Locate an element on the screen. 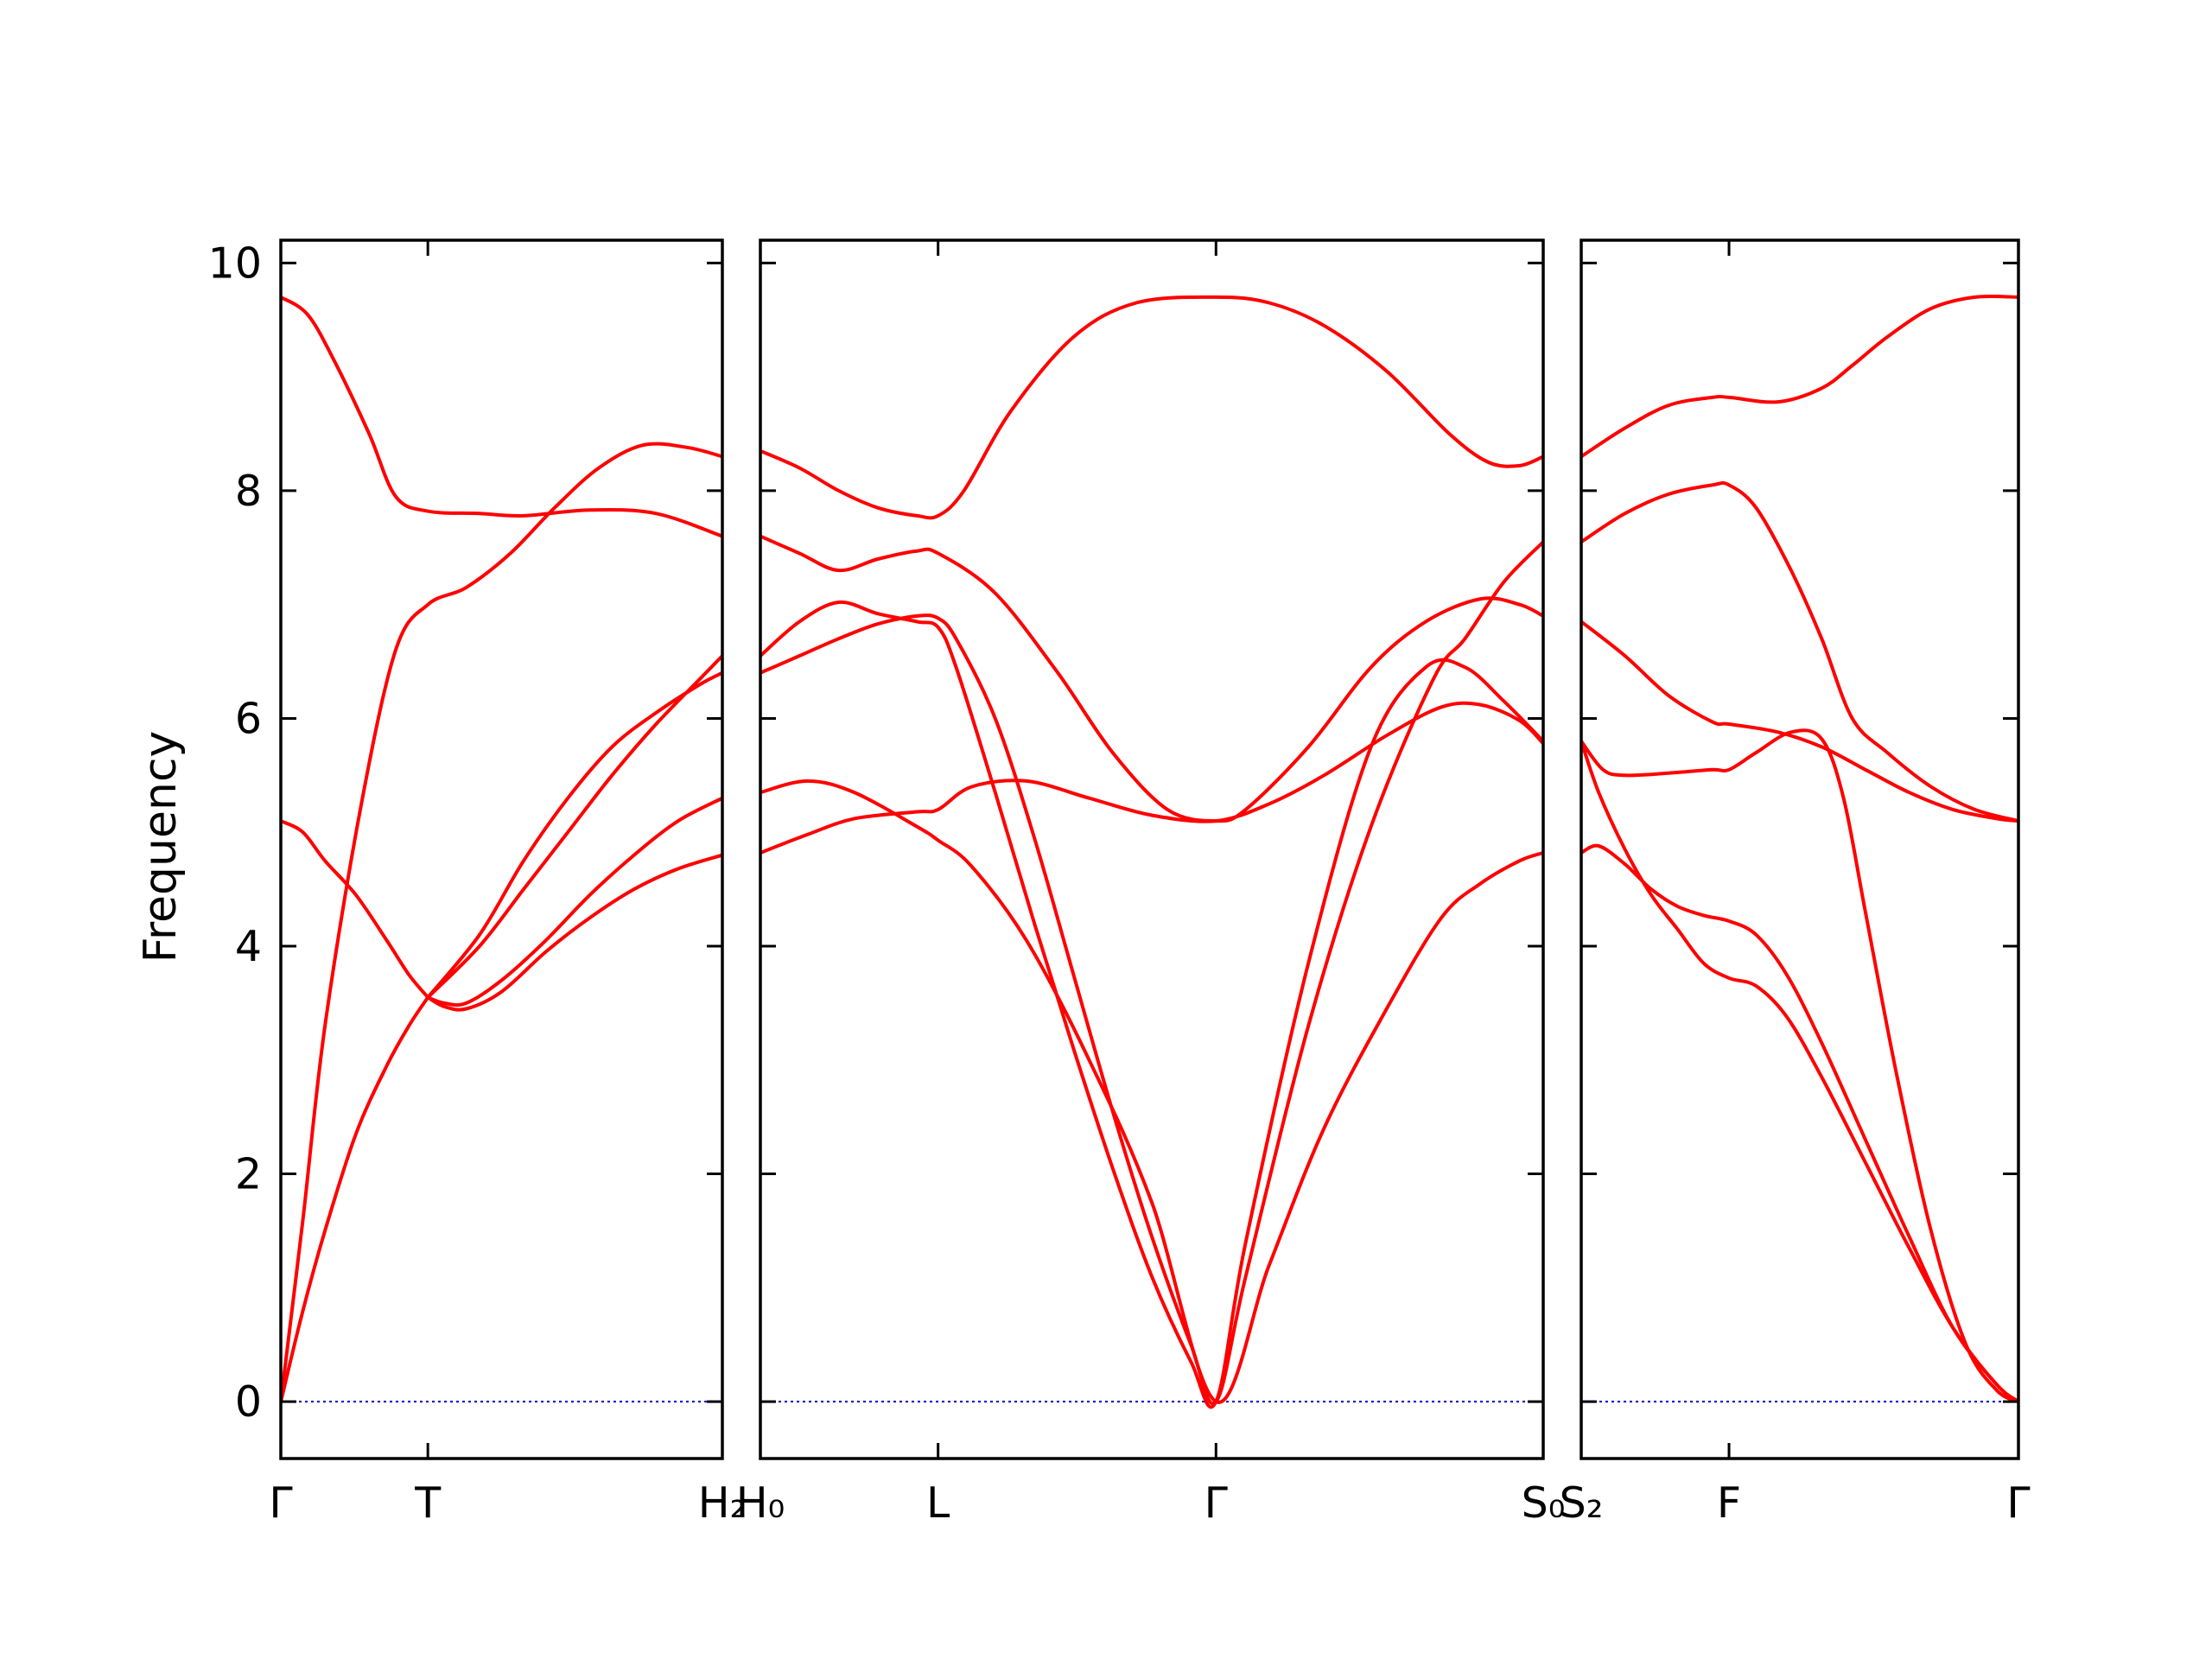 Image resolution: width=2212 pixels, height=1659 pixels. y-axis-label: Frequency is located at coordinates (161, 847).